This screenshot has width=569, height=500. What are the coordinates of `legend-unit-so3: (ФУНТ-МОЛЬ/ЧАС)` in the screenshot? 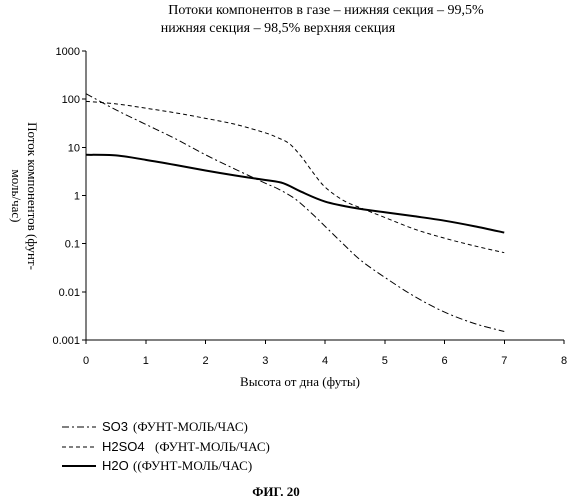 It's located at (190, 426).